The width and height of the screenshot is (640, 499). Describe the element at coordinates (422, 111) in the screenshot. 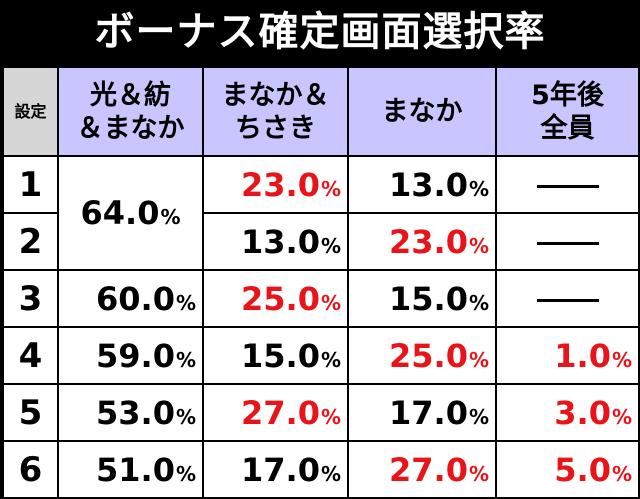

I see `header-col3: まなか` at that location.